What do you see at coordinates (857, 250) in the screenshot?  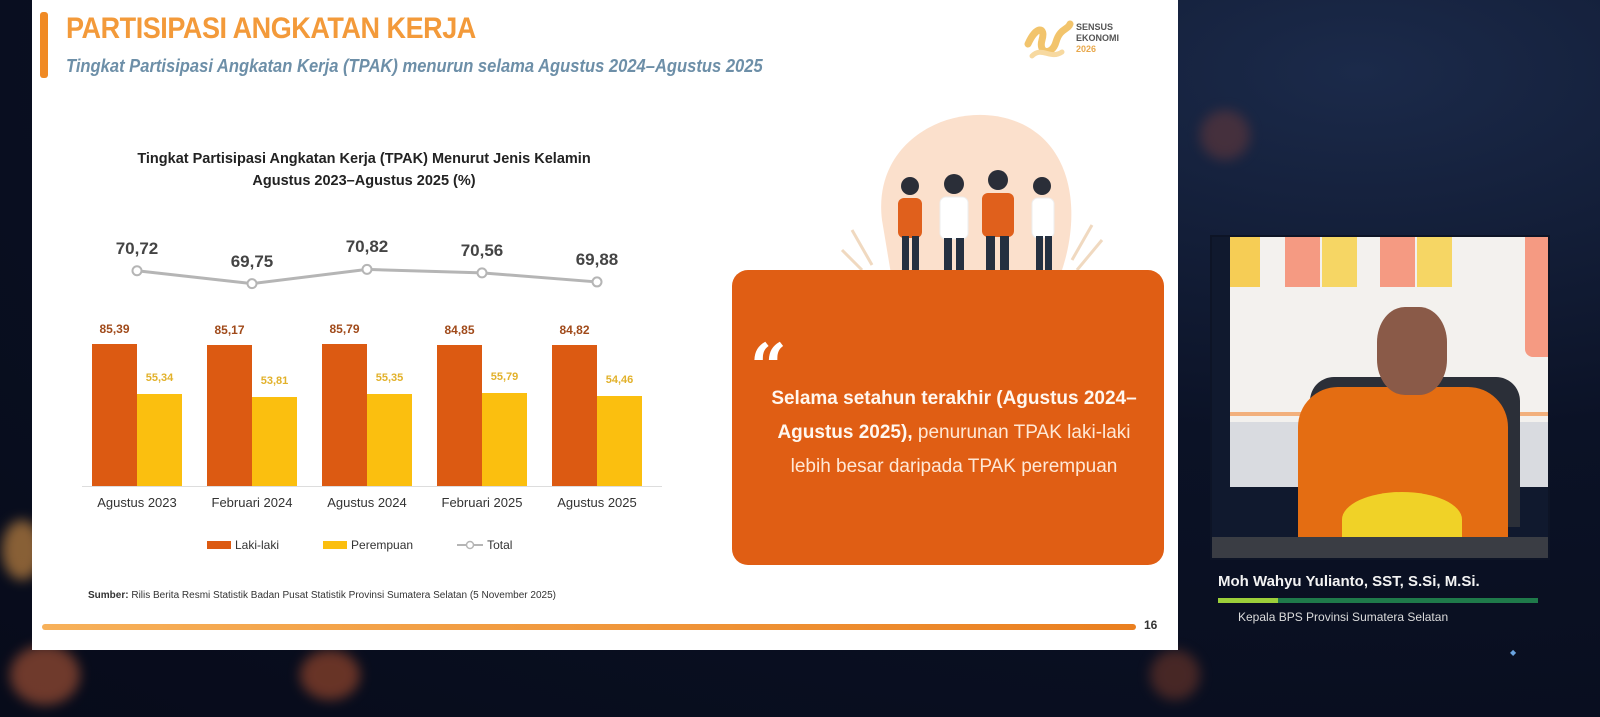 I see `plant-left-icon` at bounding box center [857, 250].